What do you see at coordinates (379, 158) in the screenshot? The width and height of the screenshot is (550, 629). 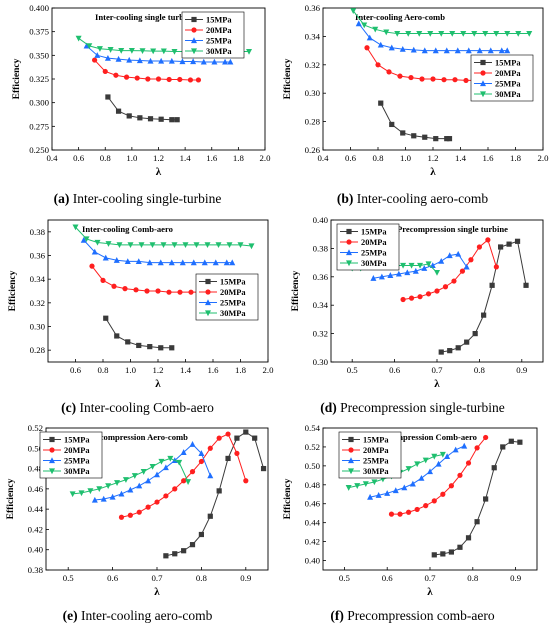 I see `x-tick-label: 0.8` at bounding box center [379, 158].